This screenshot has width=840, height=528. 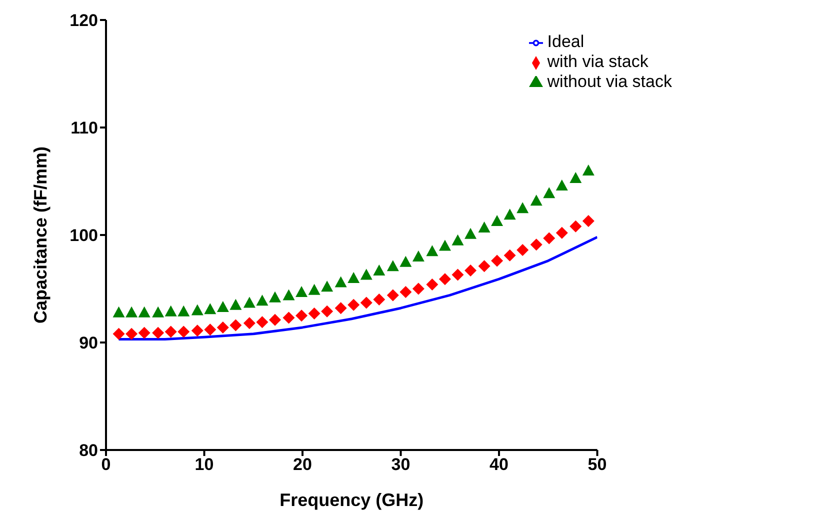 What do you see at coordinates (609, 81) in the screenshot?
I see `legend-label: without via stack` at bounding box center [609, 81].